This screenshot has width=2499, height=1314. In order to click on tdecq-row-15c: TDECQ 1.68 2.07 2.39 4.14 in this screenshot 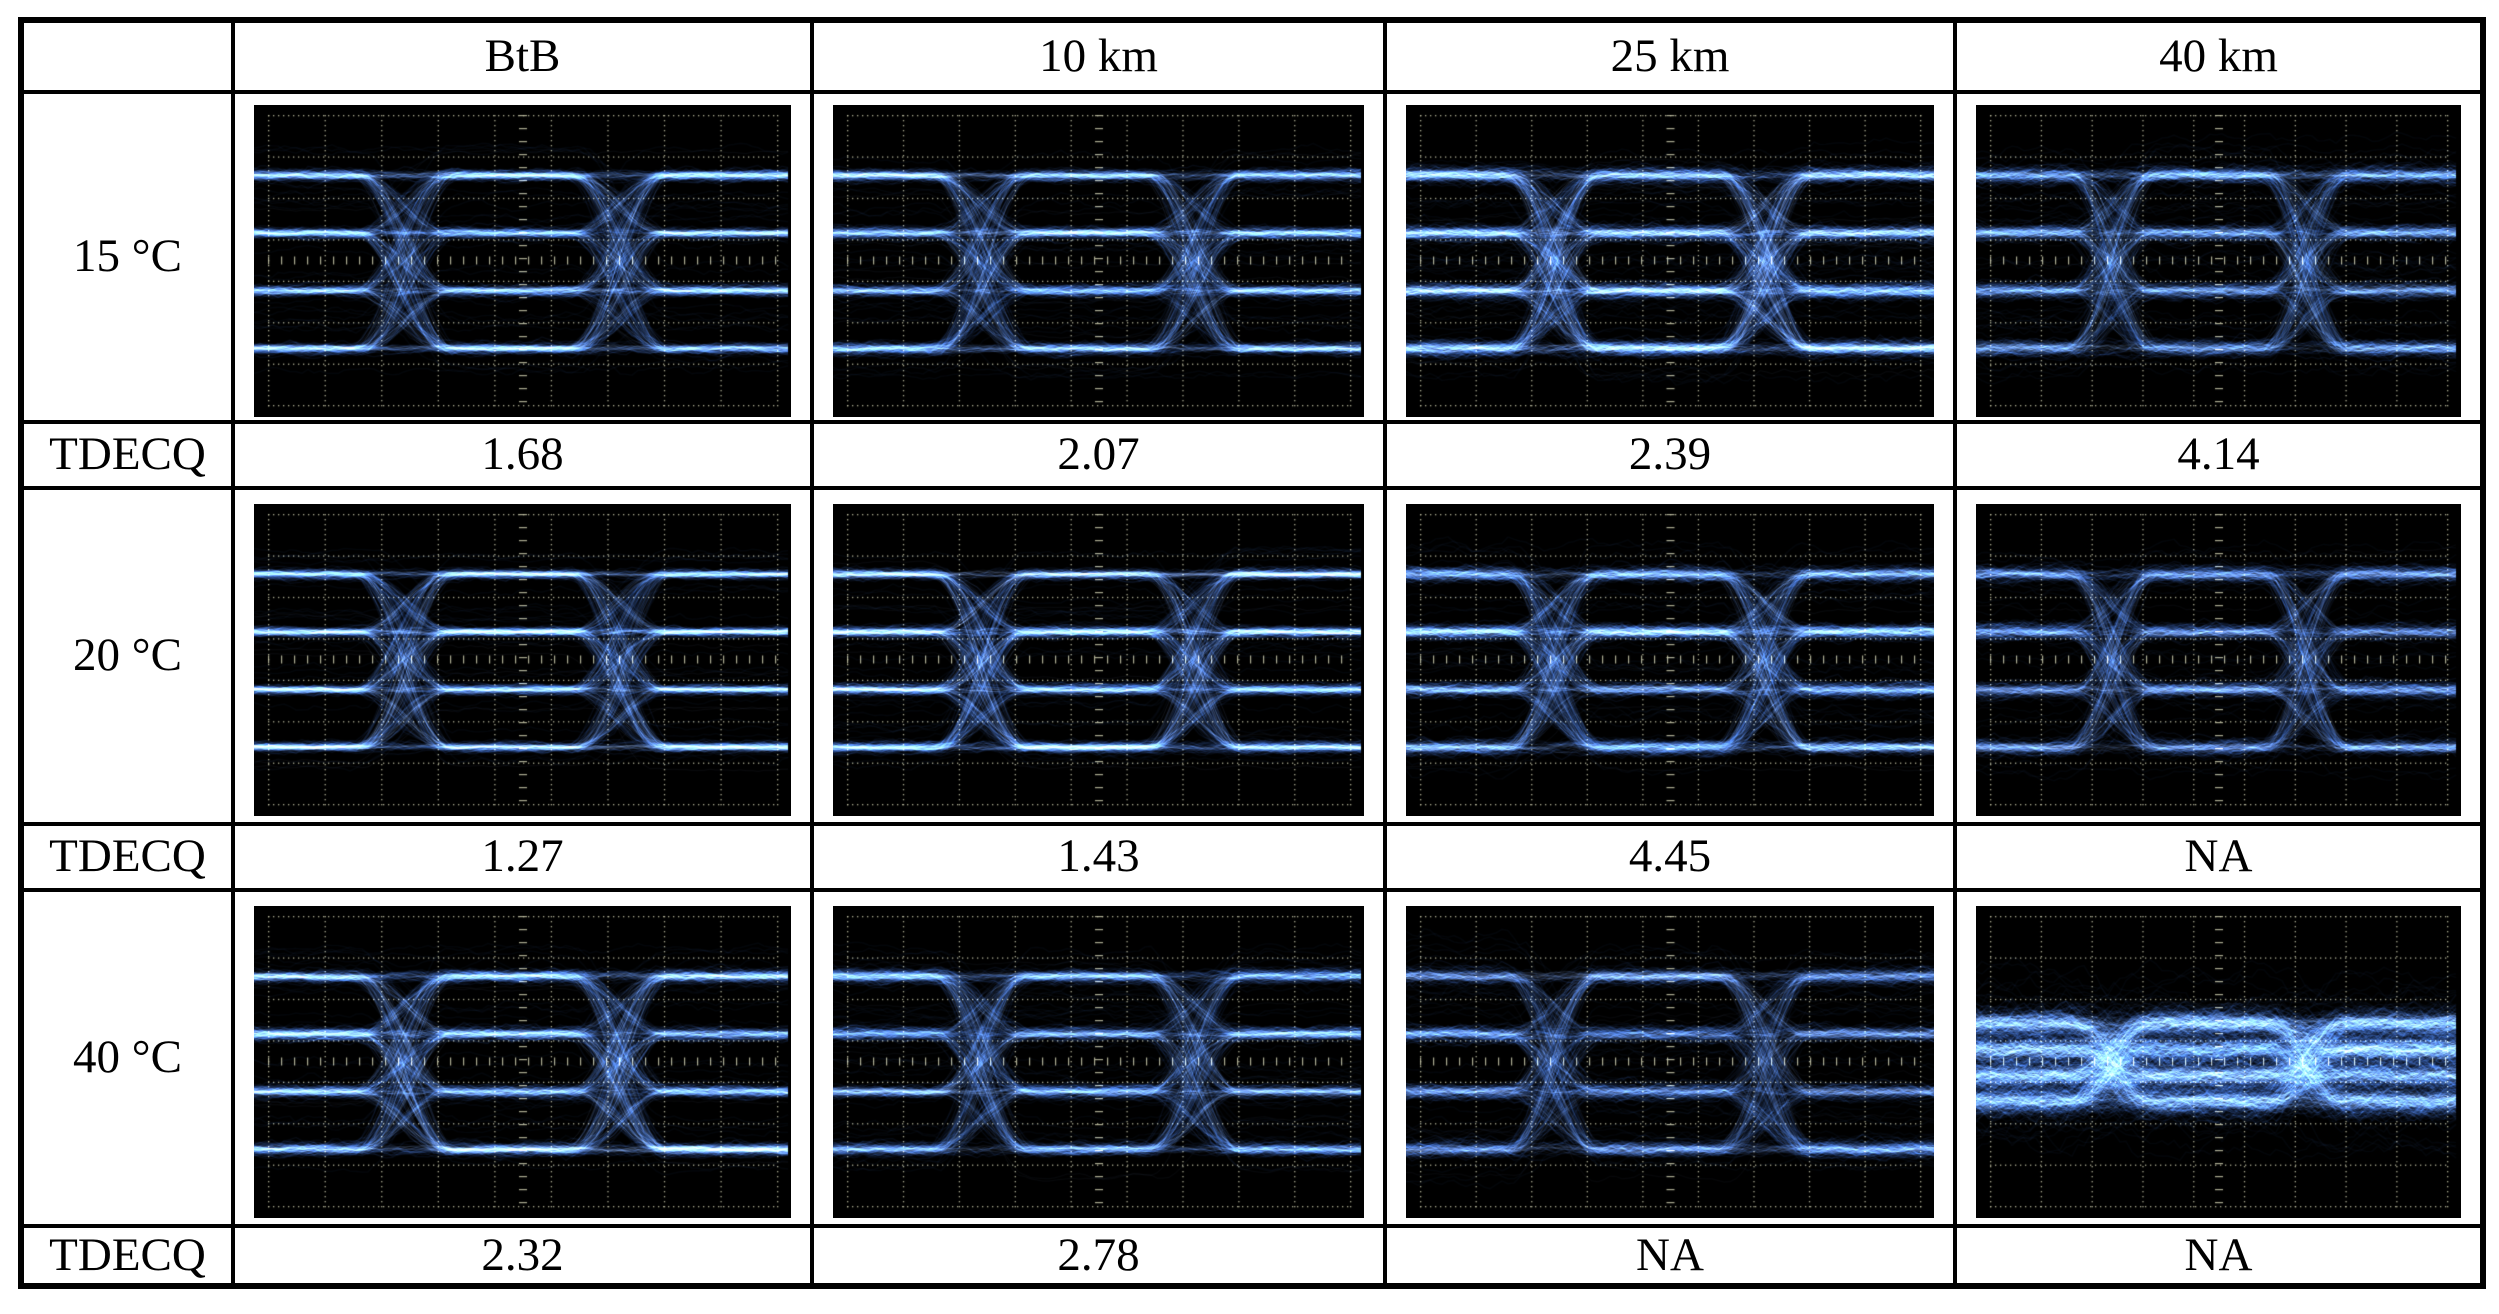, I will do `click(1252, 455)`.